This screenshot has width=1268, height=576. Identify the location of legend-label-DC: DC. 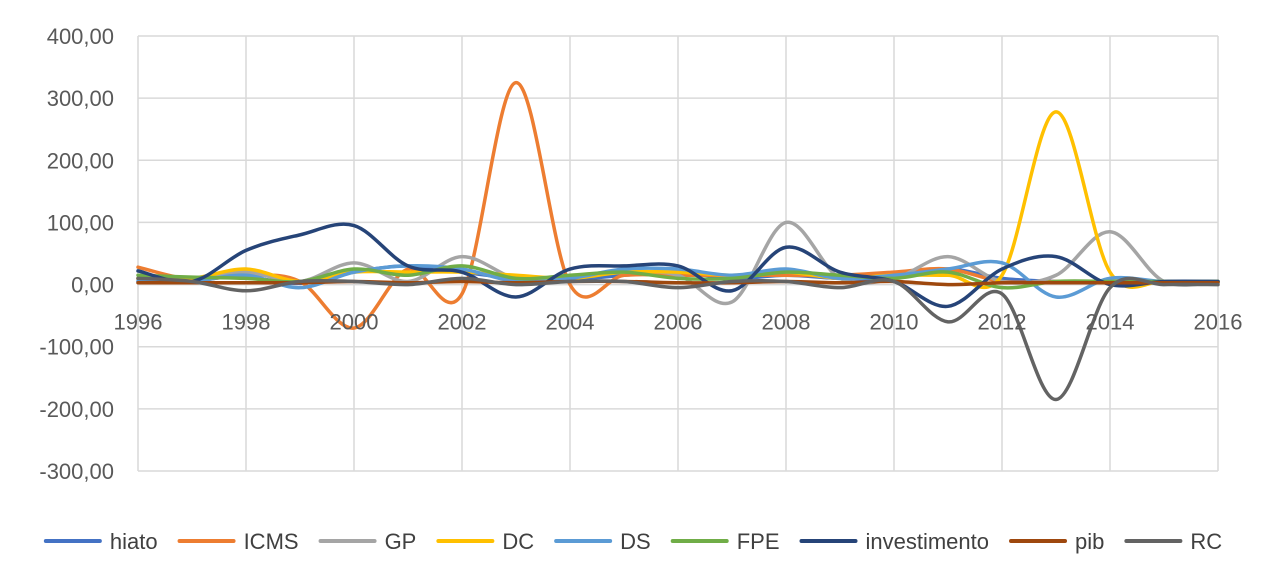
(518, 541).